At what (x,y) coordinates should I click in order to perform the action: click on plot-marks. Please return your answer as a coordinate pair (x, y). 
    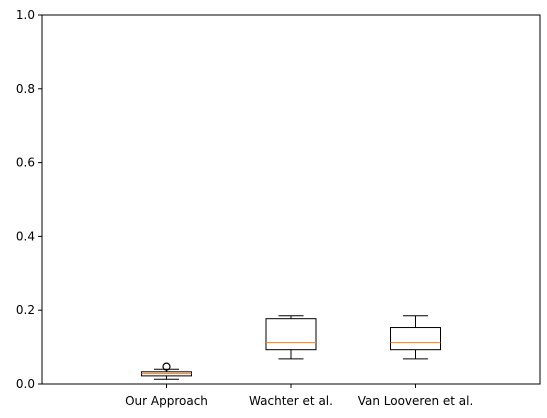
    Looking at the image, I should click on (291, 347).